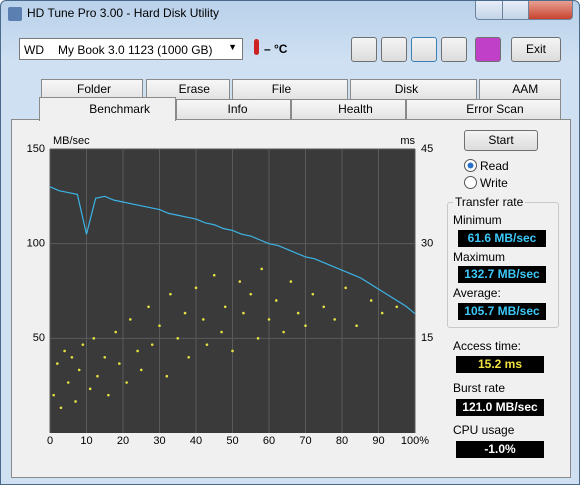 The image size is (580, 485). I want to click on stat-label: Maximum, so click(479, 257).